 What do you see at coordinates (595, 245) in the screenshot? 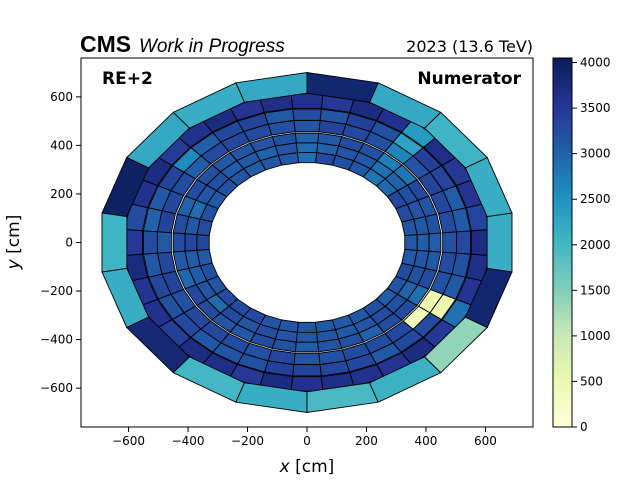
I see `colorbar-tick-label: 2000` at bounding box center [595, 245].